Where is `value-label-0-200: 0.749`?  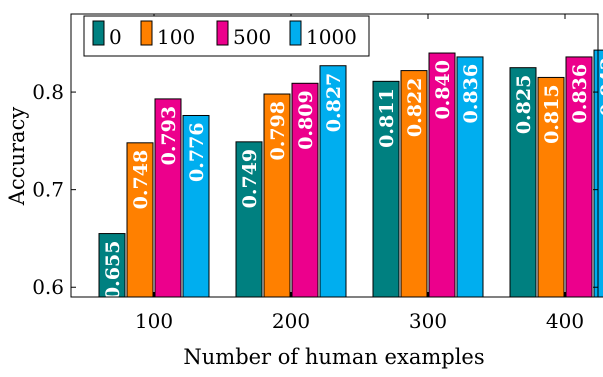
value-label-0-200: 0.749 is located at coordinates (250, 179).